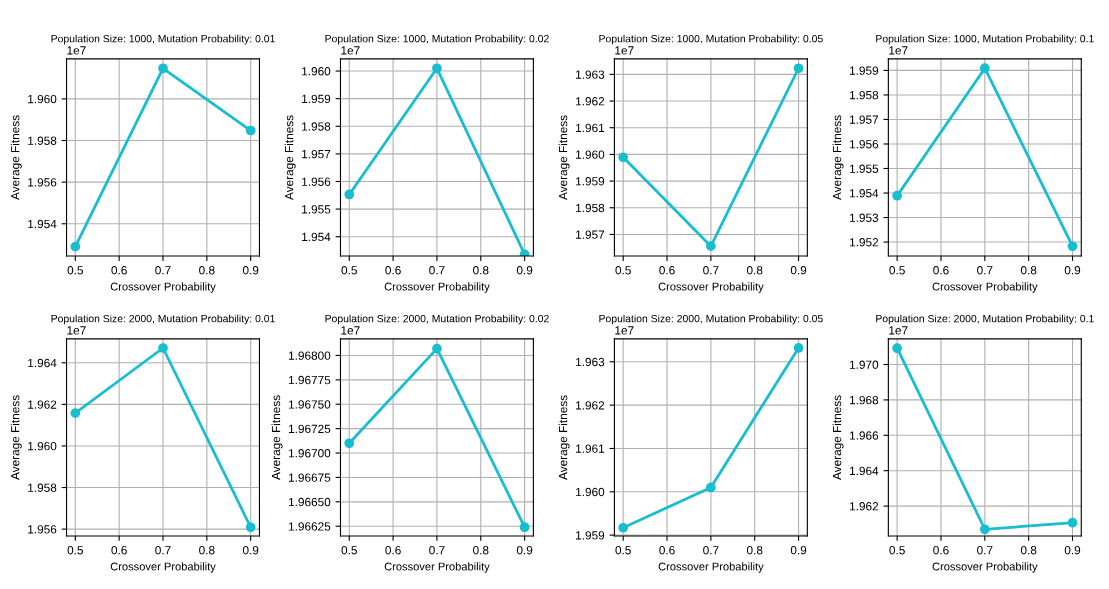 Image resolution: width=1109 pixels, height=589 pixels. Describe the element at coordinates (985, 319) in the screenshot. I see `chart-title: Population Size: 2000, Mutation Probability: 0.1` at that location.